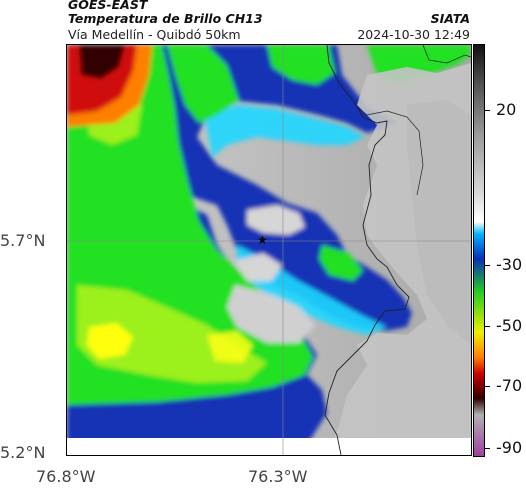 The width and height of the screenshot is (526, 491). I want to click on colorbar-label-20: 20, so click(506, 109).